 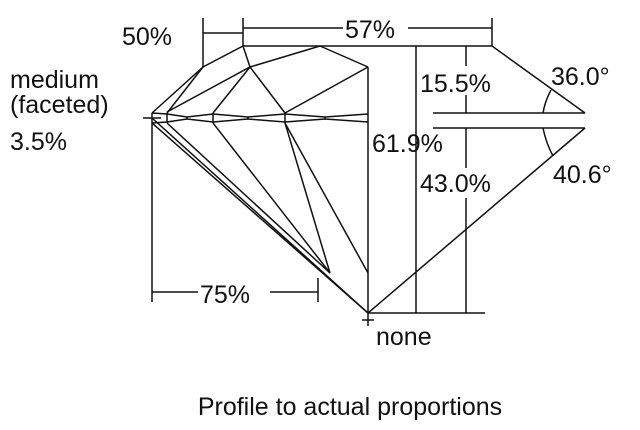 I want to click on diagram-caption: Profile to actual proportions, so click(x=350, y=407).